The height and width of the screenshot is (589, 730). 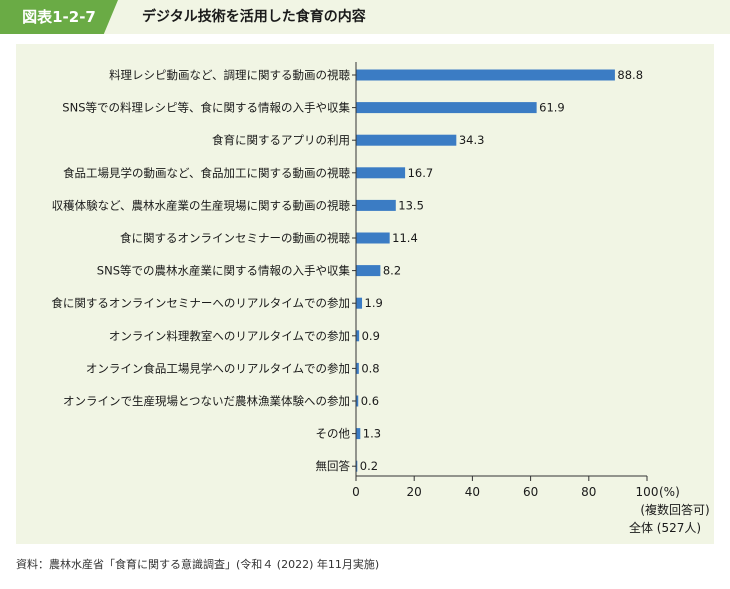 What do you see at coordinates (372, 434) in the screenshot?
I see `value-label: 1.3` at bounding box center [372, 434].